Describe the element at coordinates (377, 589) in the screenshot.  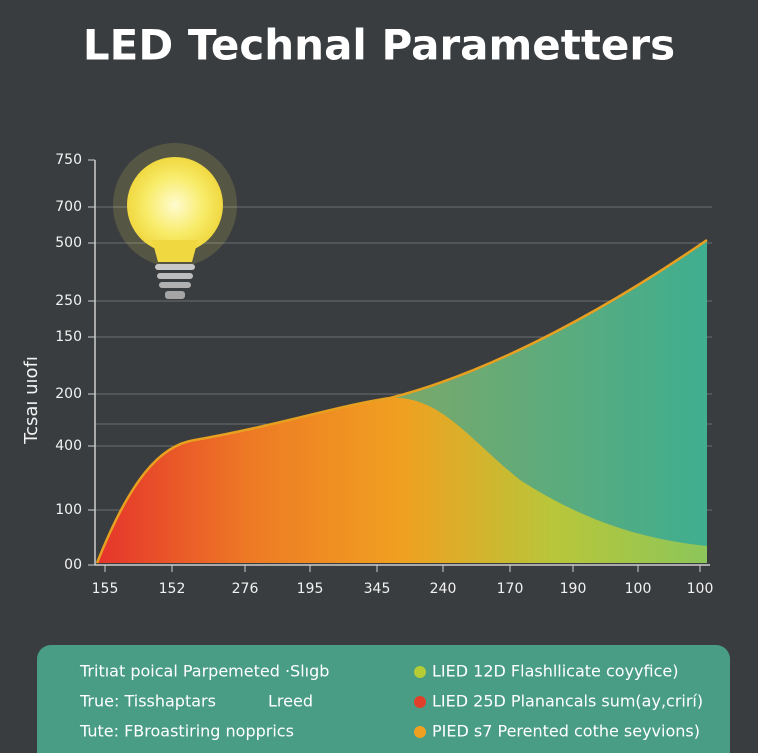
I see `x-tick-label: 345` at that location.